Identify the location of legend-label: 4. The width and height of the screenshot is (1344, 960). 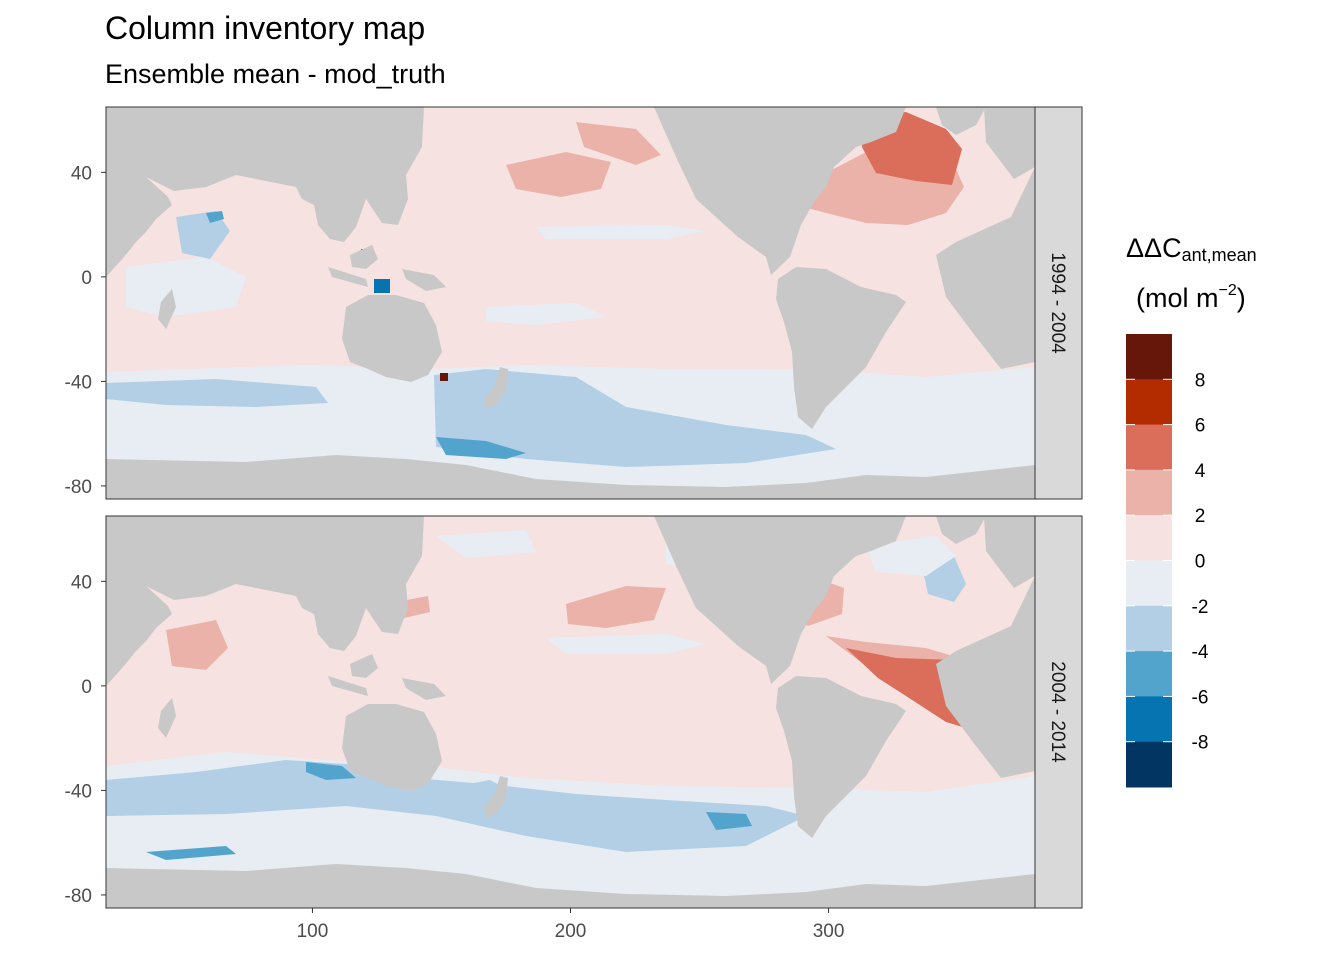
(1200, 471).